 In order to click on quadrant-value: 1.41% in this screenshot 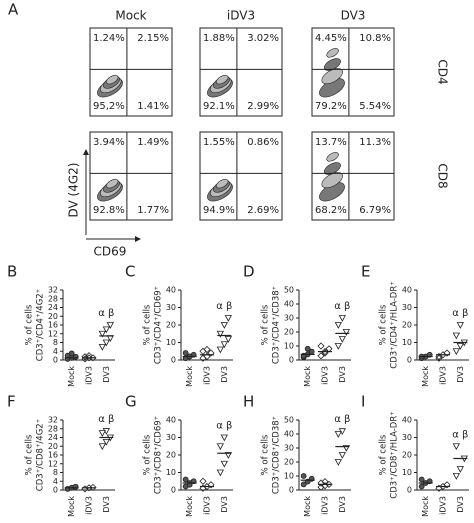, I will do `click(153, 106)`.